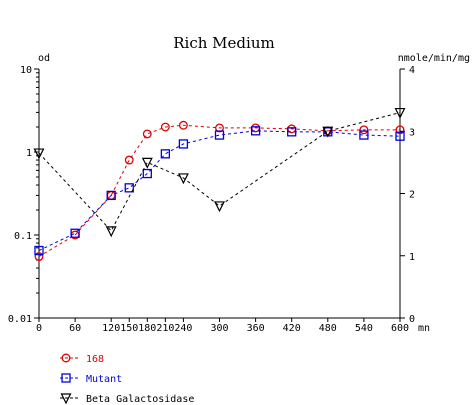  Describe the element at coordinates (412, 319) in the screenshot. I see `y-right-tick-label: 0` at that location.